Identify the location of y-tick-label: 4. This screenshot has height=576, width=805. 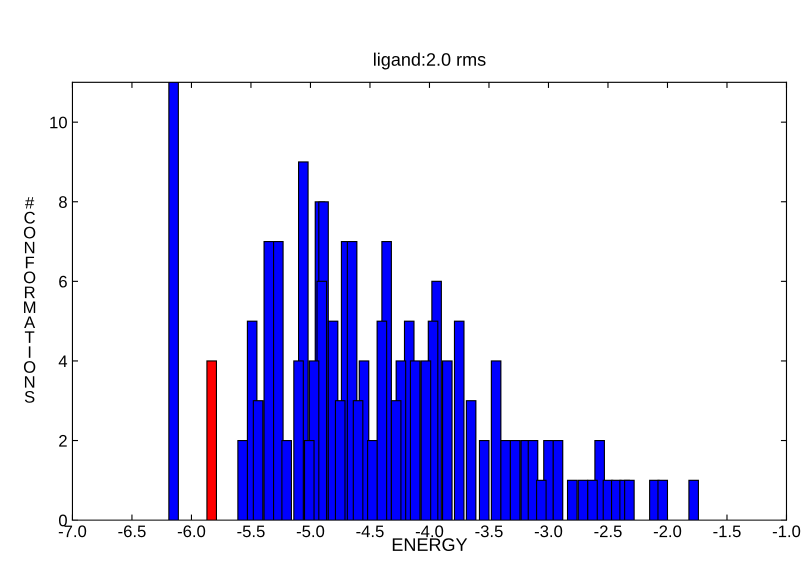
(63, 361).